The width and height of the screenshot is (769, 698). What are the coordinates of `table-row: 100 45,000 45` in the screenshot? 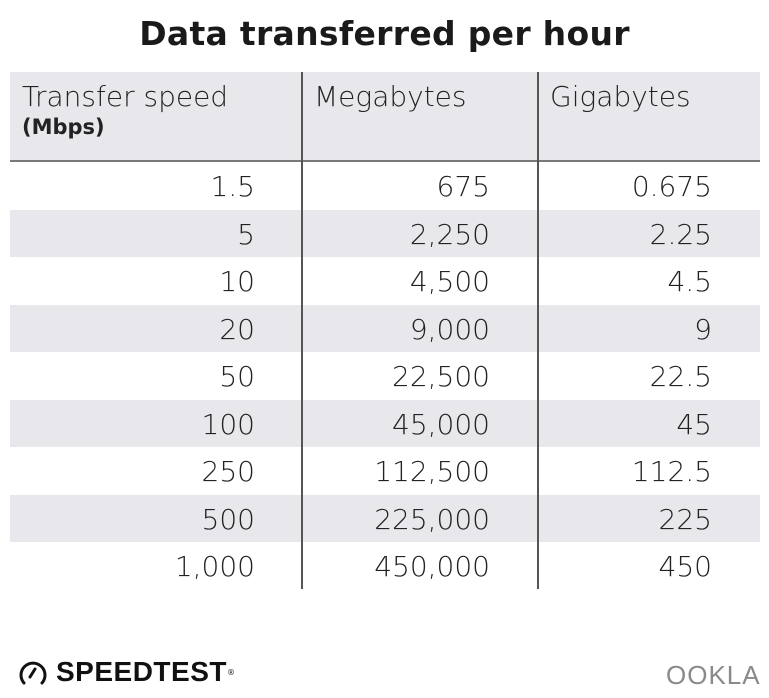 It's located at (385, 423).